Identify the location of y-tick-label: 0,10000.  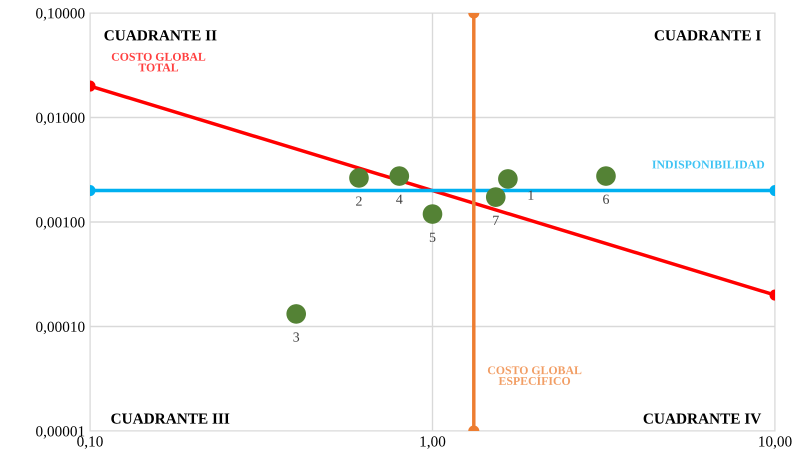
(60, 14).